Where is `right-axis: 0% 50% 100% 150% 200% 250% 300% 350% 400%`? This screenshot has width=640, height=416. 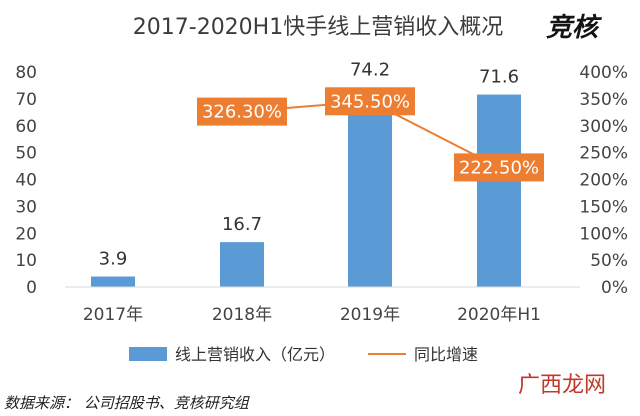 right-axis: 0% 50% 100% 150% 200% 250% 300% 350% 400% is located at coordinates (603, 180).